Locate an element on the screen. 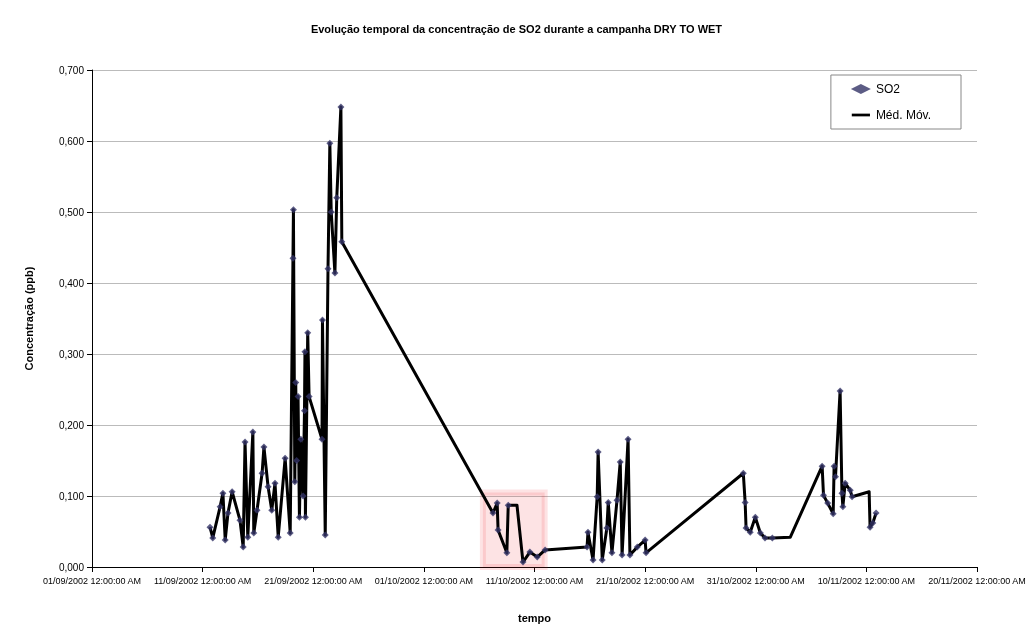 The height and width of the screenshot is (630, 1033). x-axis-title: tempo is located at coordinates (535, 617).